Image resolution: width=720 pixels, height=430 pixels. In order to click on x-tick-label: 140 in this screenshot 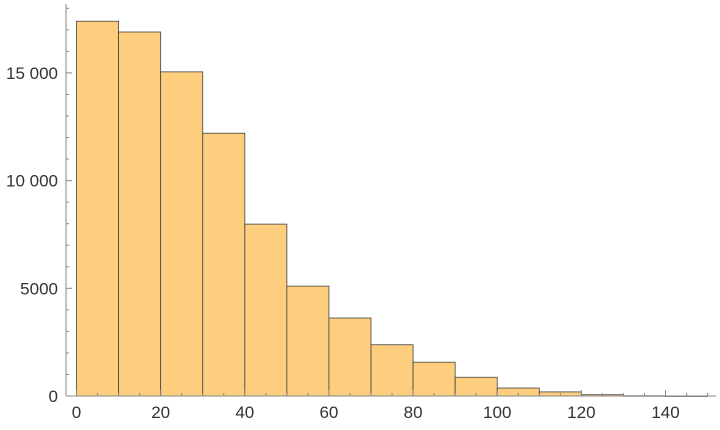, I will do `click(665, 412)`.